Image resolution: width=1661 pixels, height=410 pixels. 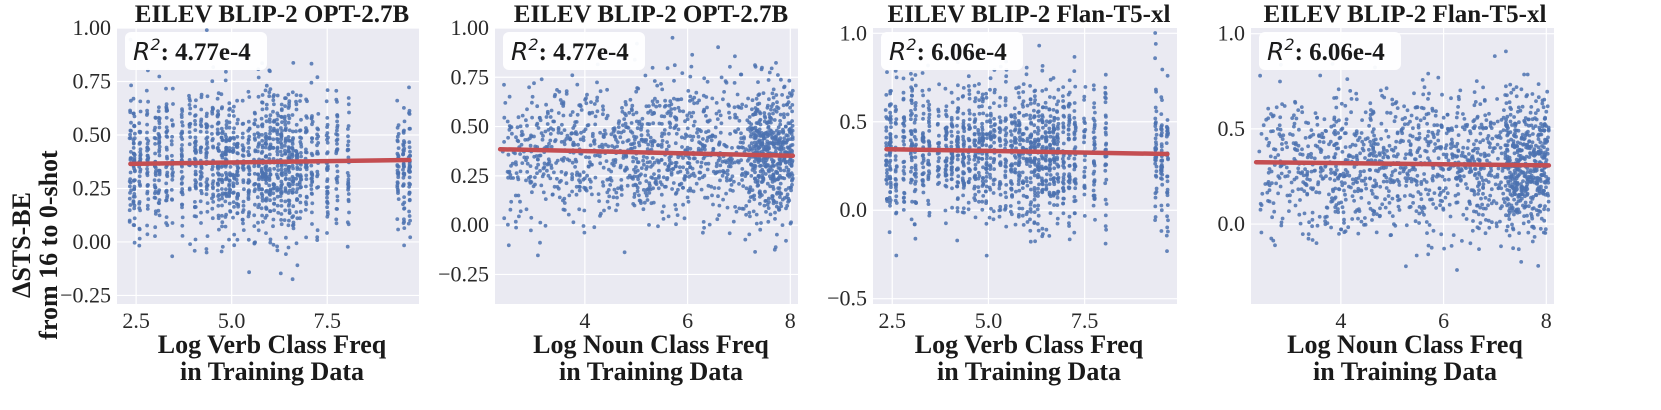 What do you see at coordinates (570, 50) in the screenshot?
I see `r2-annotation: R2: 4.77e-4` at bounding box center [570, 50].